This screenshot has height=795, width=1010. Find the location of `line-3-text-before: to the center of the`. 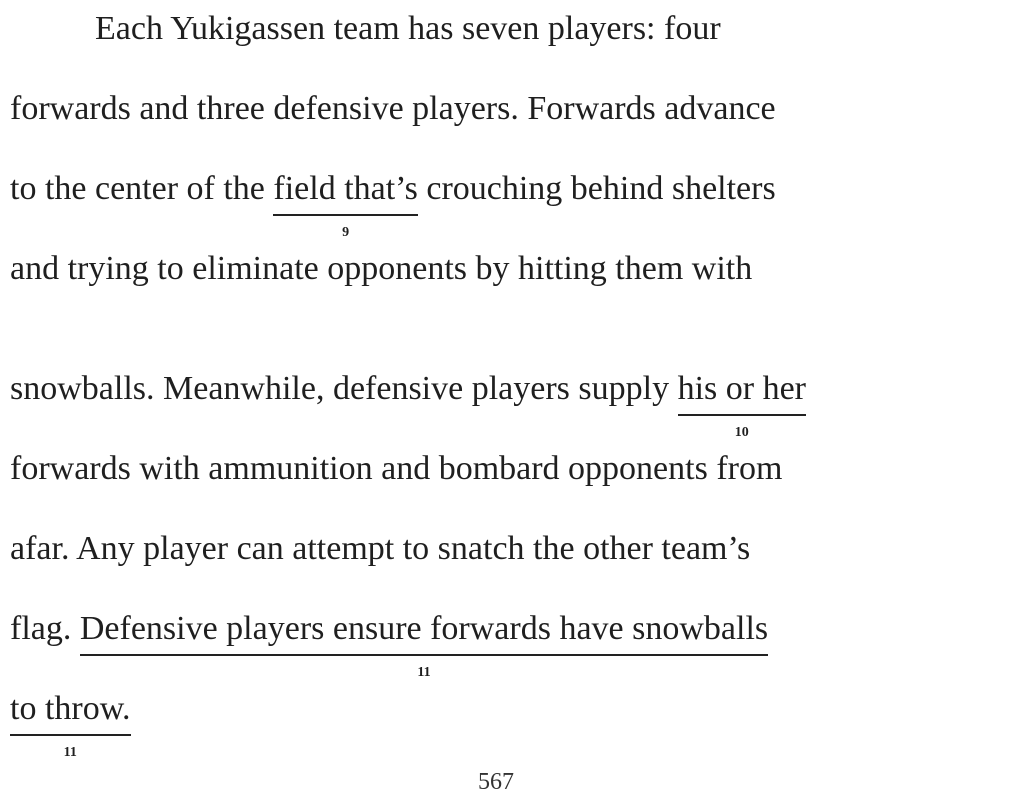

line-3-text-before: to the center of the is located at coordinates (142, 188).